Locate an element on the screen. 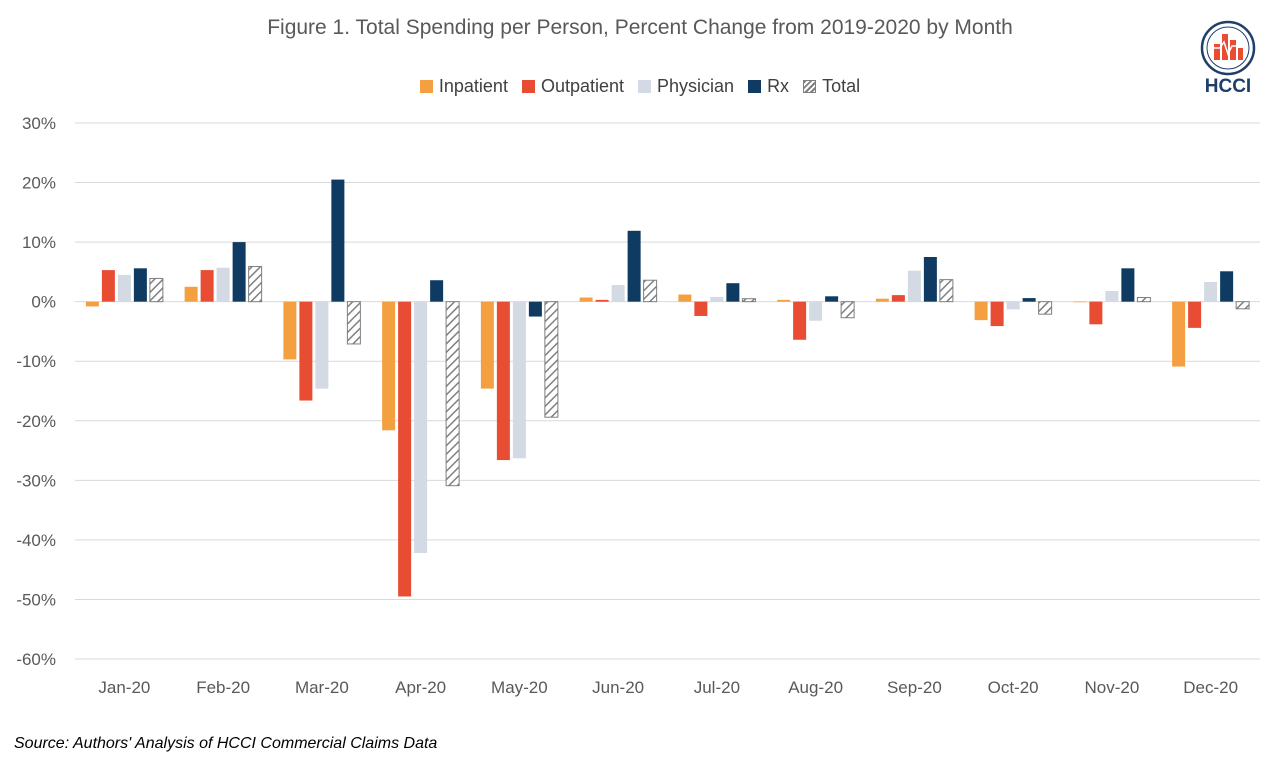 Image resolution: width=1280 pixels, height=769 pixels. legend-label: Physician is located at coordinates (696, 86).